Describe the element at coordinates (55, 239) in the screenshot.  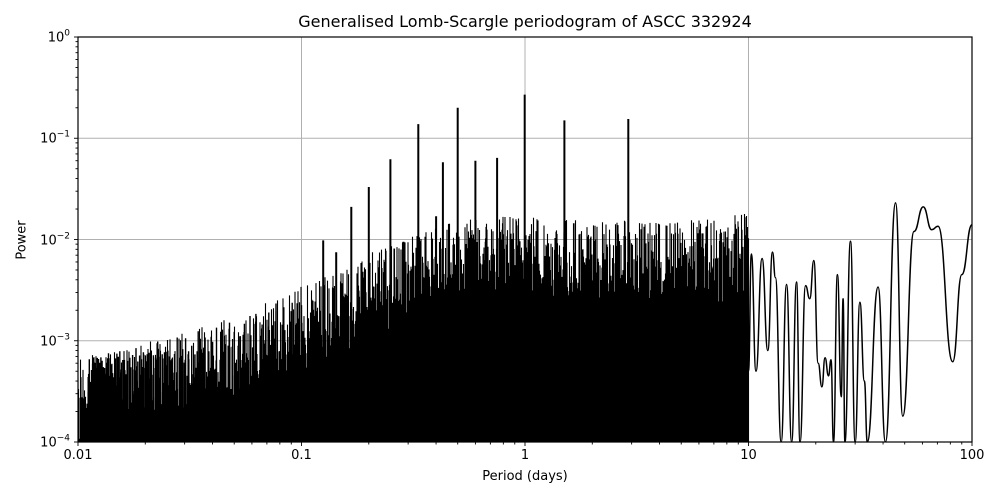
I see `y-tick-label: 10⁻²` at that location.